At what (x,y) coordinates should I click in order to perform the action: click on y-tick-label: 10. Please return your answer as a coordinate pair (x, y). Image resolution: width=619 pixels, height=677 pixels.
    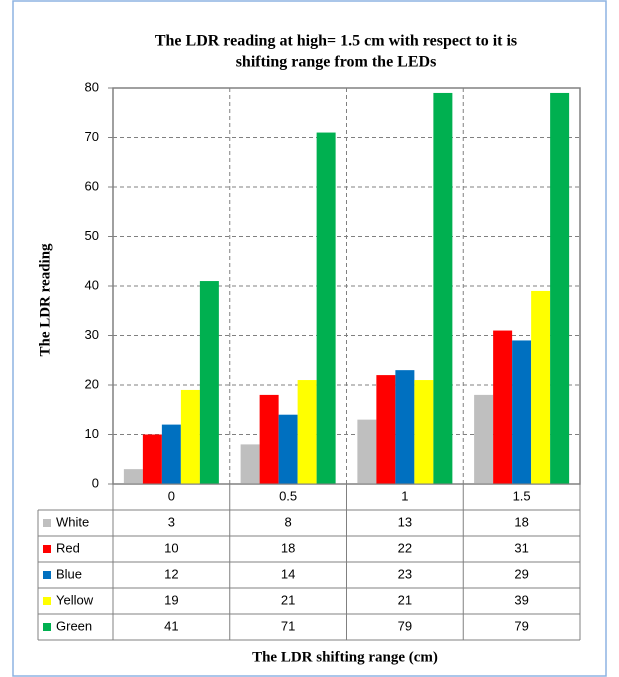
    Looking at the image, I should click on (92, 433).